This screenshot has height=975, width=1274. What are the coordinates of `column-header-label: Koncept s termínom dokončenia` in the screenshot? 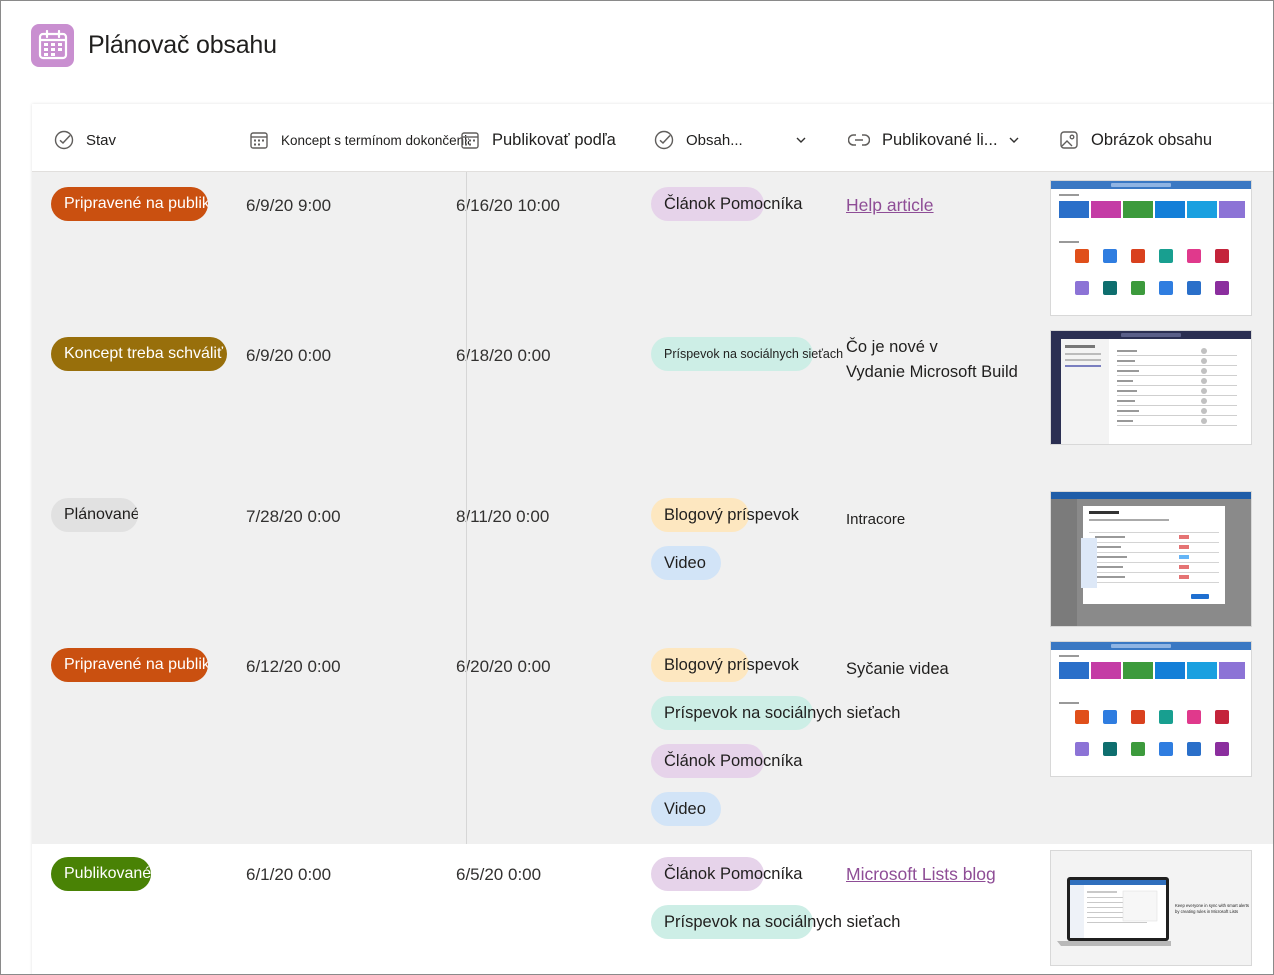 It's located at (375, 140).